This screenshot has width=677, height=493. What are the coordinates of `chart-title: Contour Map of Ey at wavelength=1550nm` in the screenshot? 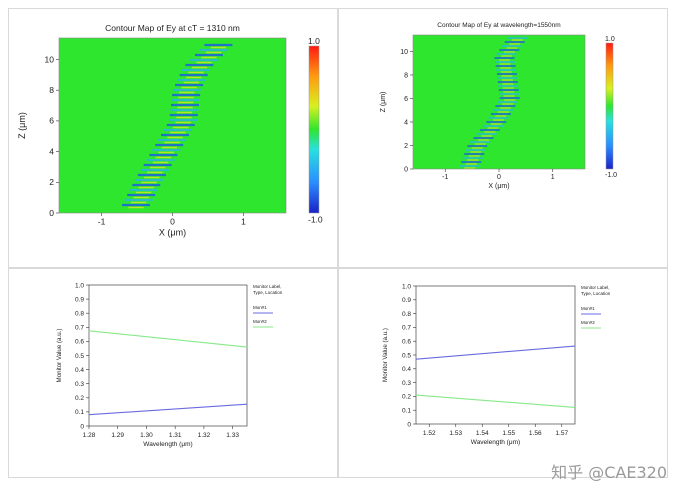 It's located at (498, 25).